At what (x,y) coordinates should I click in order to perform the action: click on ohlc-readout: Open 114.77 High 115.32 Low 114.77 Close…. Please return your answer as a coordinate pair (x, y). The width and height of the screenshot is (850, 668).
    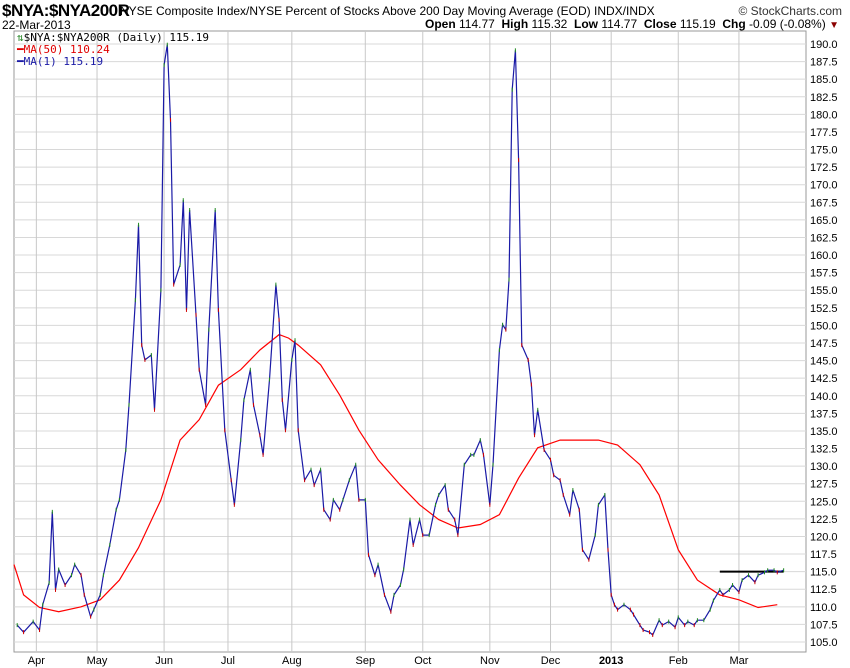
    Looking at the image, I should click on (632, 24).